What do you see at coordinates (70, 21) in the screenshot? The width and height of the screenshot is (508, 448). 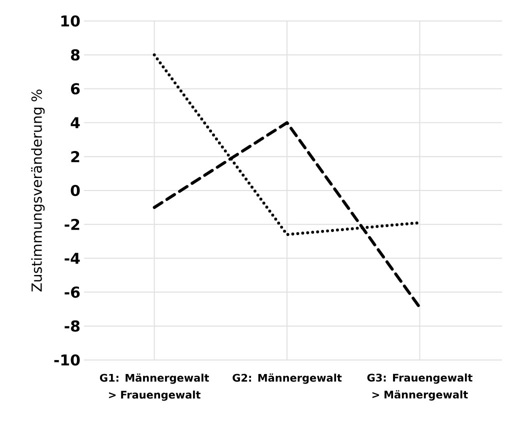 I see `y-tick-label: 10` at bounding box center [70, 21].